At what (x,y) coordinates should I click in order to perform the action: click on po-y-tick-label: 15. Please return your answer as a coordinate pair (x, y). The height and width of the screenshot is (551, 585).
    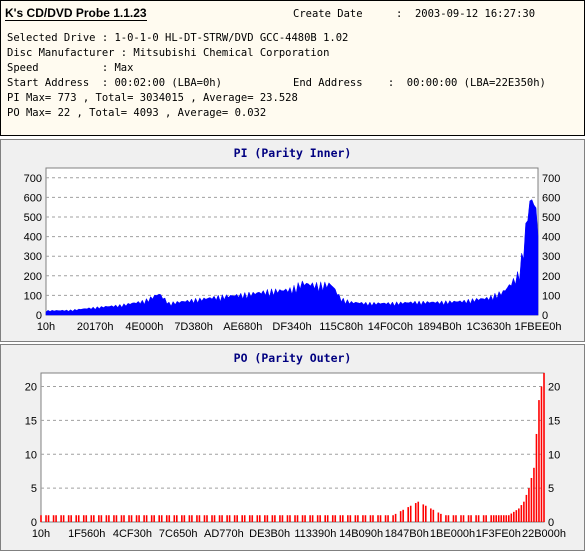
    Looking at the image, I should click on (31, 421).